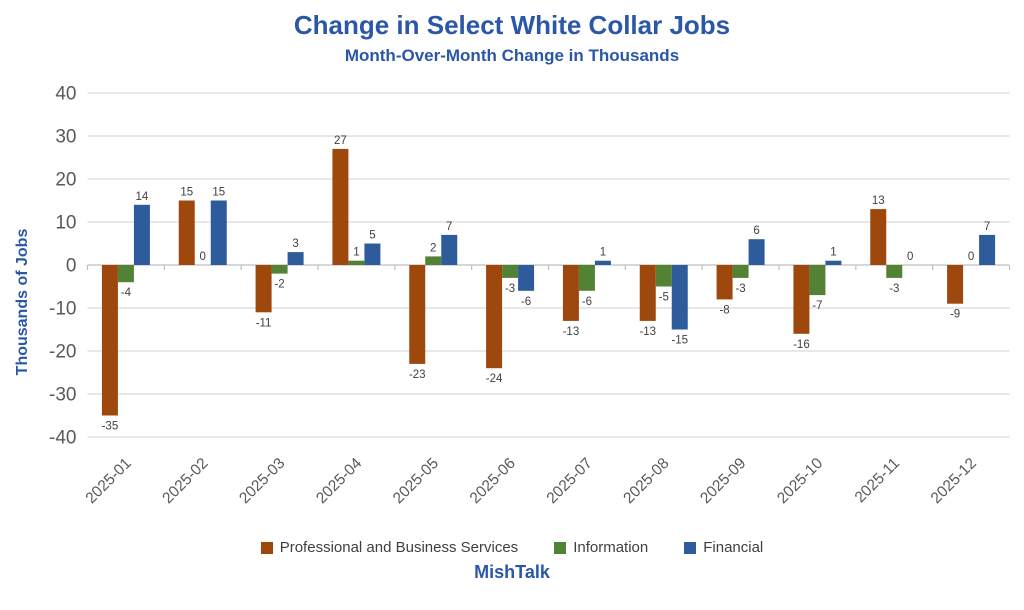 Image resolution: width=1024 pixels, height=610 pixels. What do you see at coordinates (22, 302) in the screenshot?
I see `y-axis-title: Thousands of Jobs` at bounding box center [22, 302].